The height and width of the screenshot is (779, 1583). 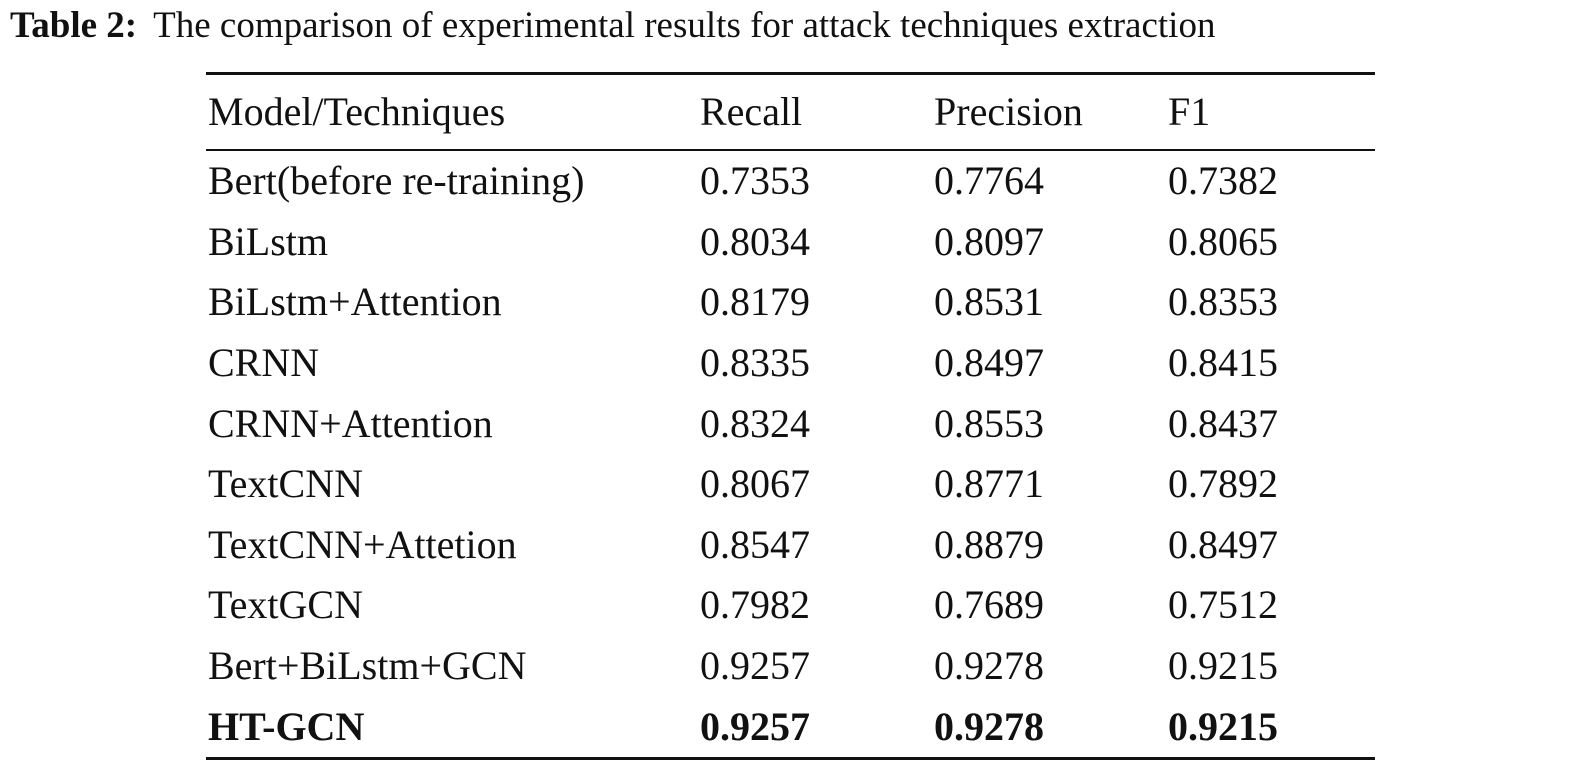 I want to click on cell-precision: 0.8553, so click(x=989, y=423).